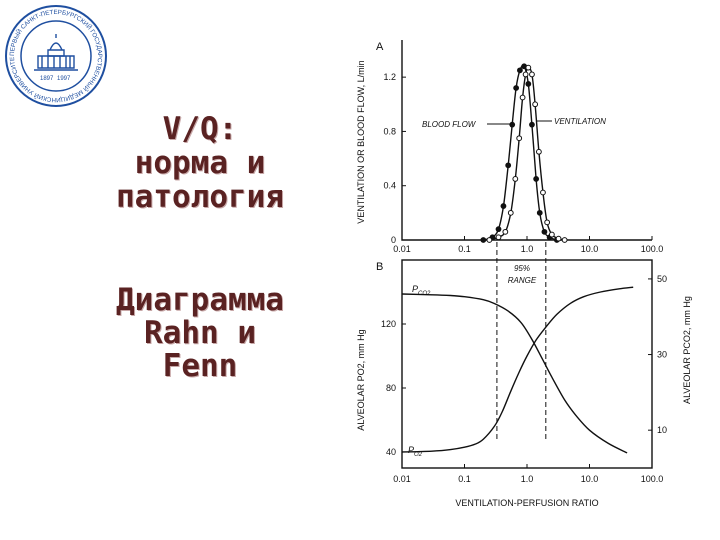 This screenshot has width=720, height=540. What do you see at coordinates (590, 479) in the screenshot?
I see `b-xtick-label: 10.0` at bounding box center [590, 479].